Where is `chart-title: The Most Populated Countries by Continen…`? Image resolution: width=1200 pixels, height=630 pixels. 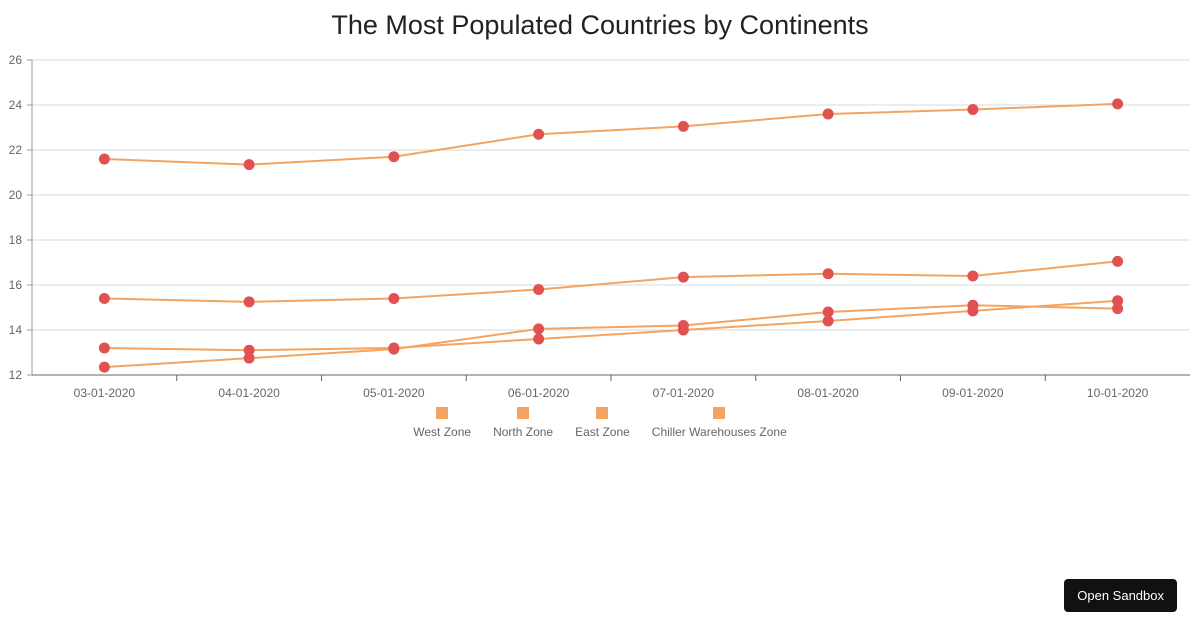 chart-title: The Most Populated Countries by Continen… is located at coordinates (600, 25).